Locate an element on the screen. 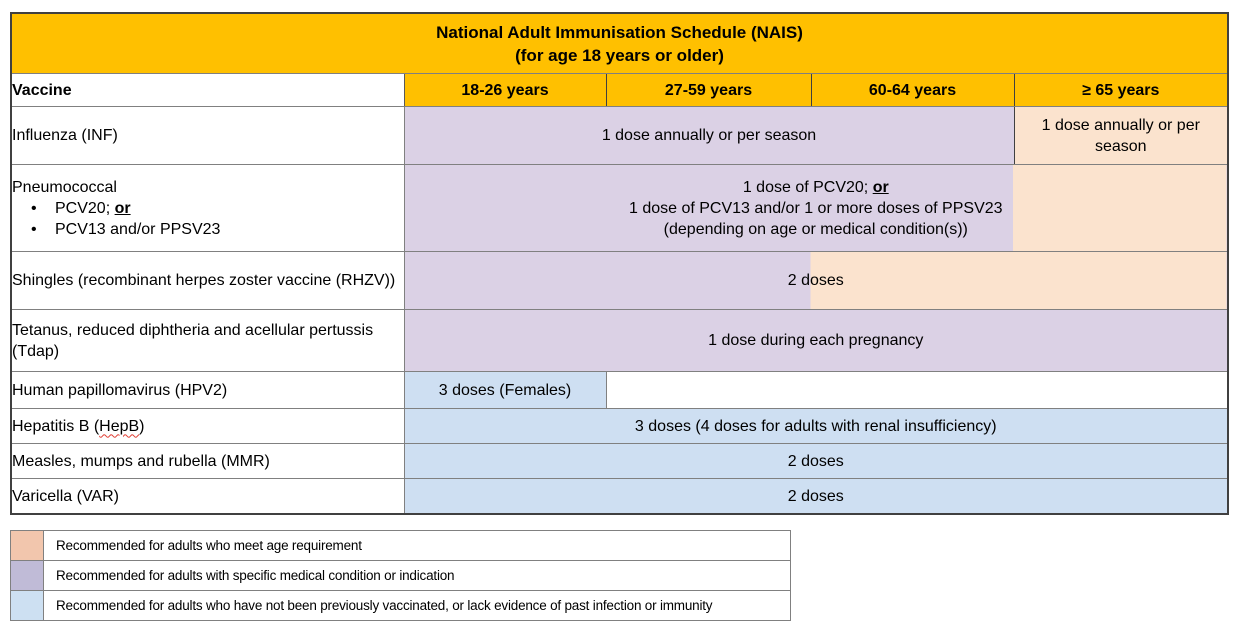 The height and width of the screenshot is (632, 1239). vaccine-label-hpv: Human papillomavirus (HPV2) is located at coordinates (208, 390).